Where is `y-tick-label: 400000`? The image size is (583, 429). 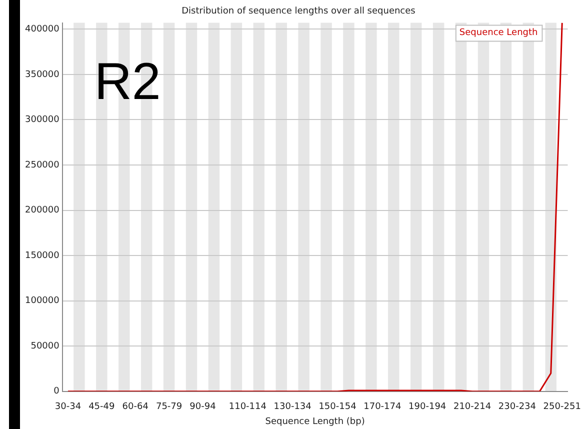
y-tick-label: 400000 is located at coordinates (42, 29).